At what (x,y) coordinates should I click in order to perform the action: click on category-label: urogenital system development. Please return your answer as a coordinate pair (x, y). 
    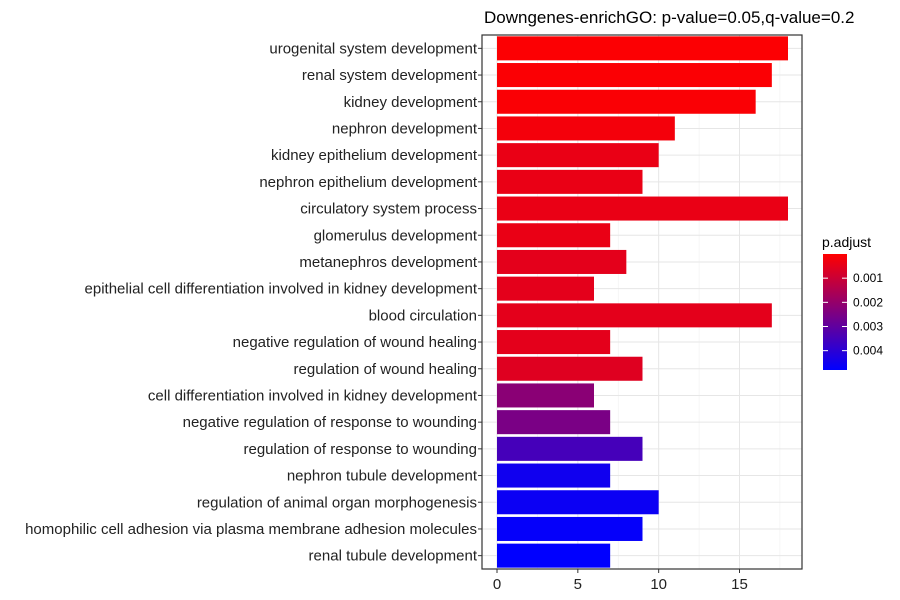
    Looking at the image, I should click on (373, 48).